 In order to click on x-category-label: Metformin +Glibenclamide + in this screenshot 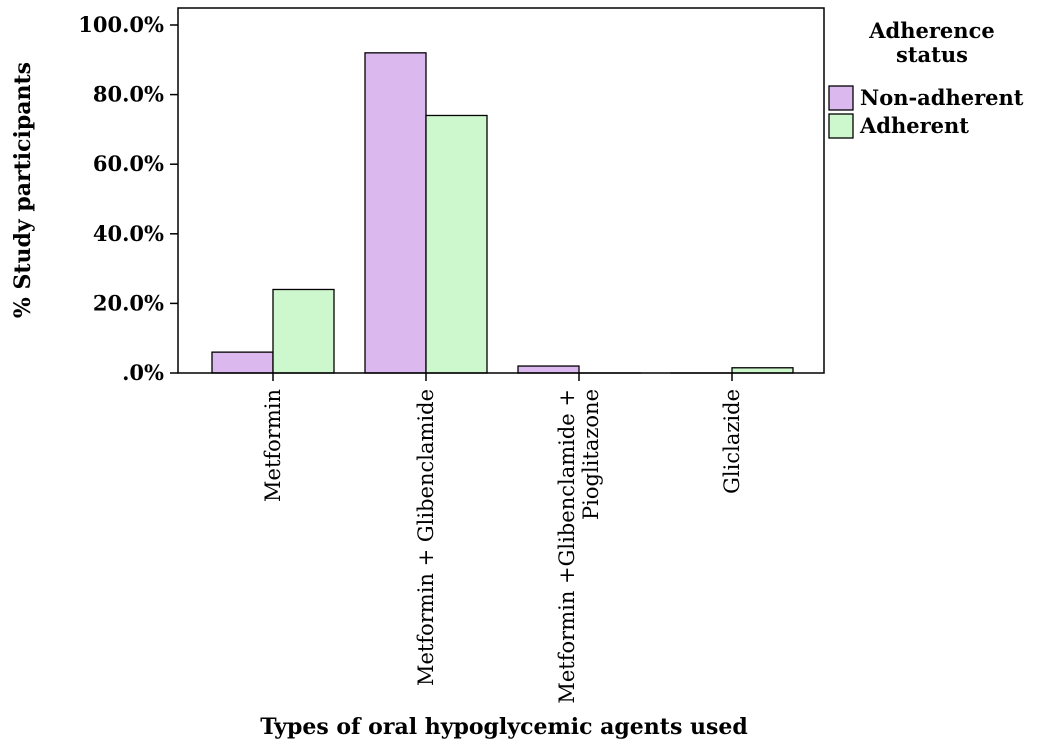, I will do `click(567, 546)`.